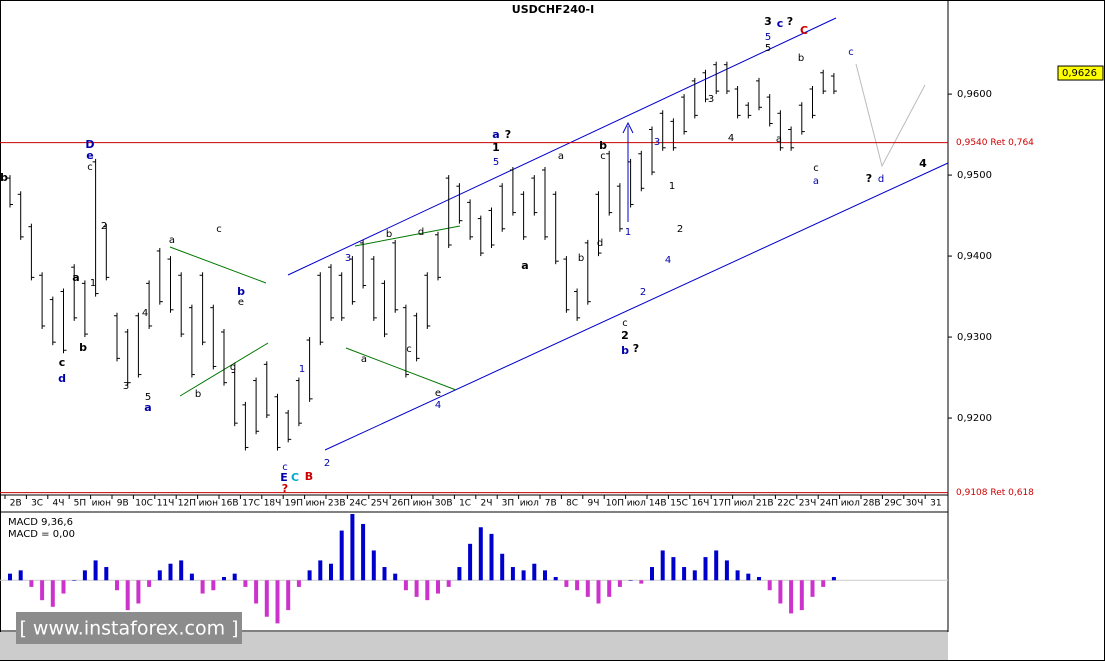  Describe the element at coordinates (628, 127) in the screenshot. I see `arrow` at that location.